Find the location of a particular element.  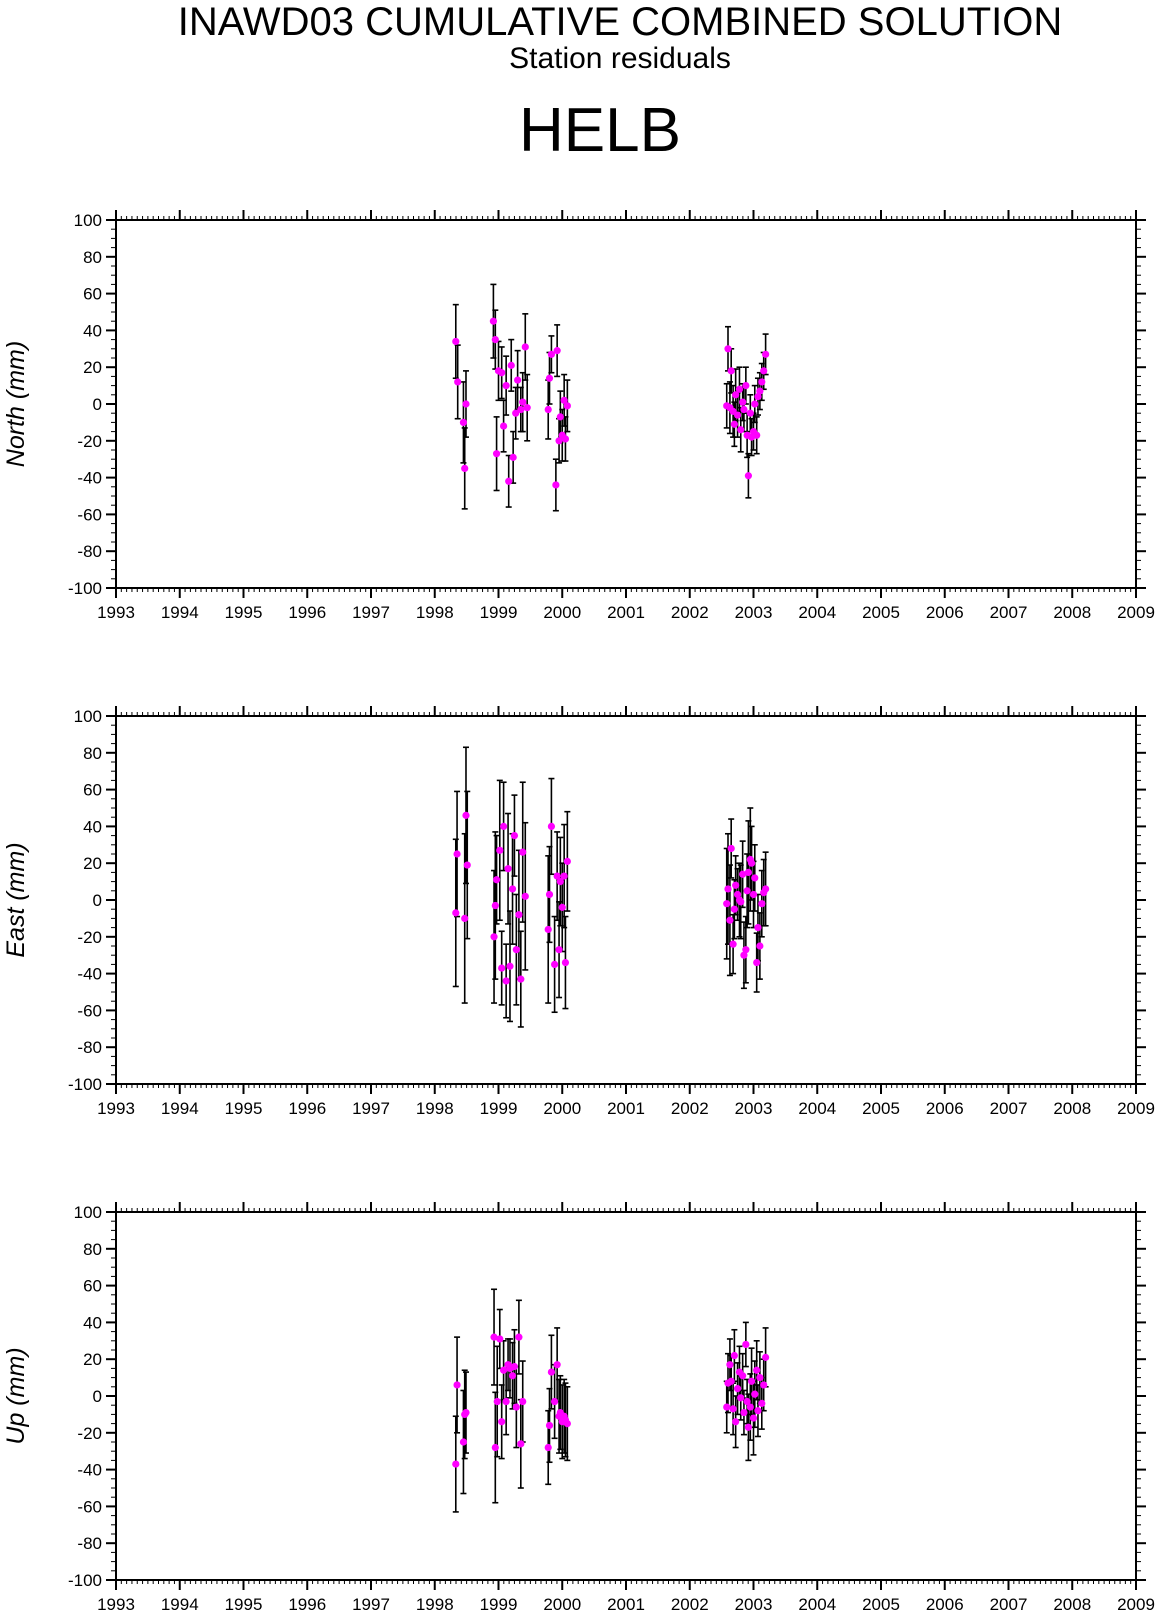

x-tick-label: 1993 is located at coordinates (116, 612).